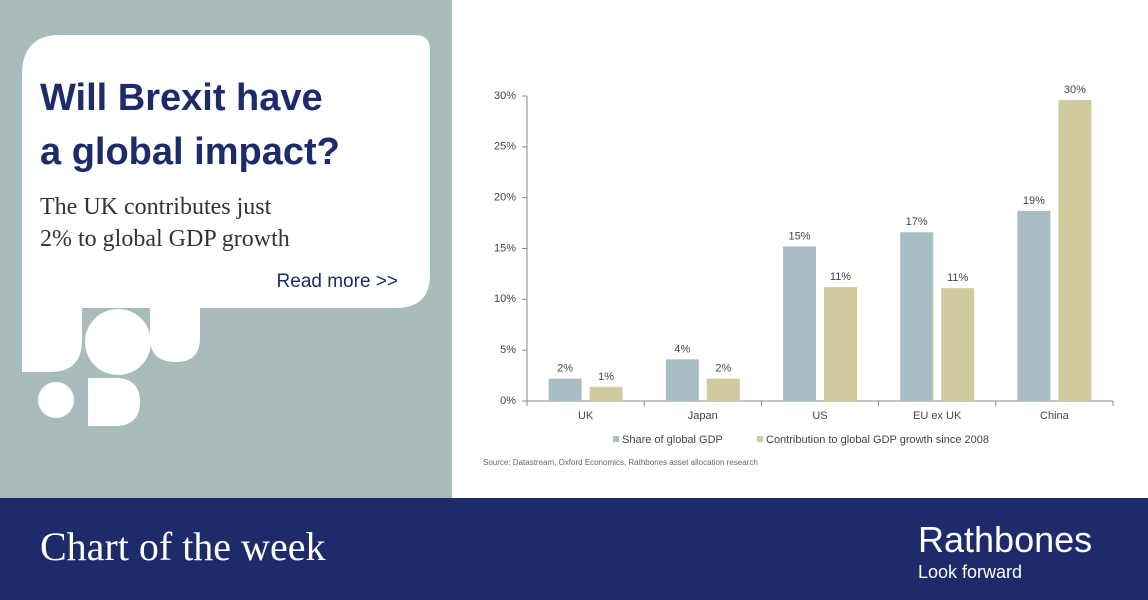  Describe the element at coordinates (606, 377) in the screenshot. I see `value-label: 1%` at that location.